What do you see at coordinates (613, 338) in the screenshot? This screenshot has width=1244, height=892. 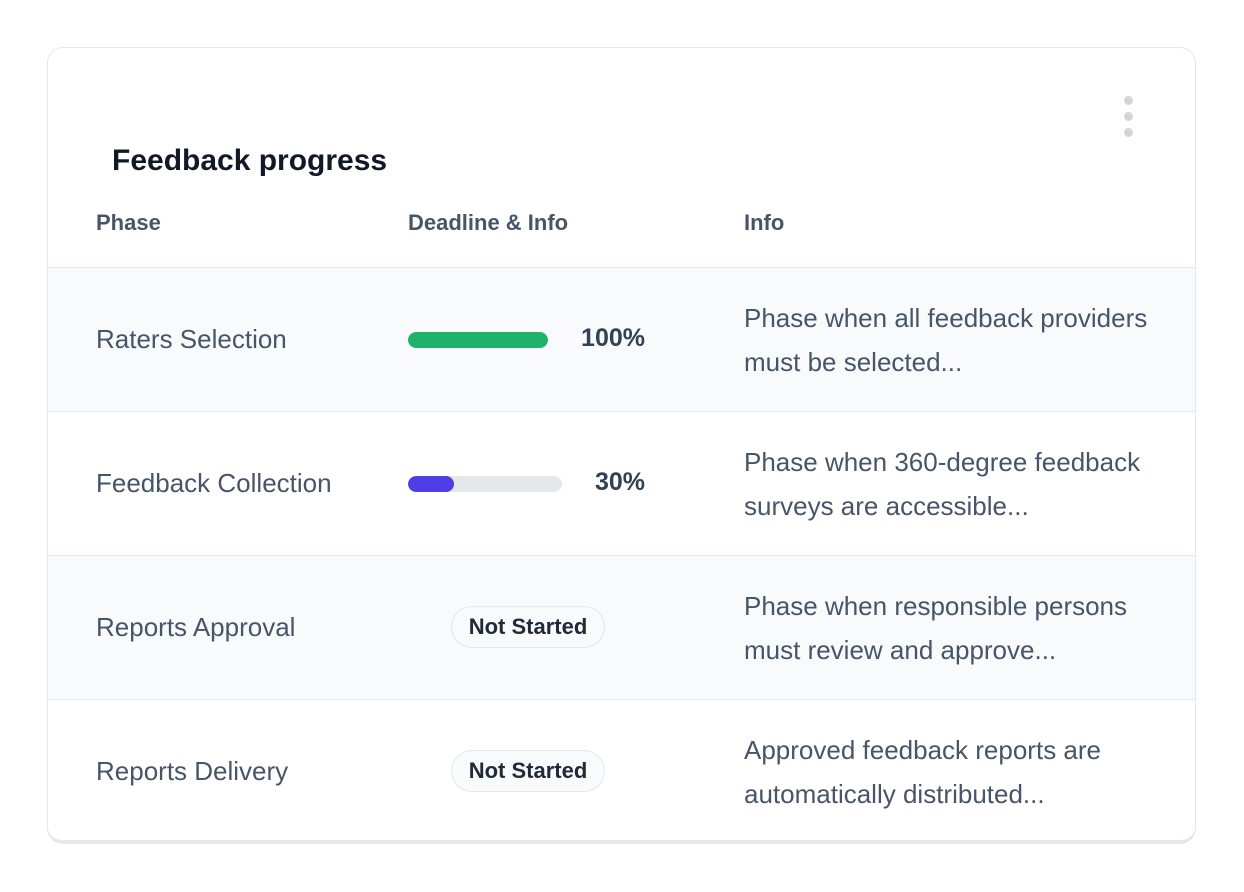 I see `progress-percent: 100%` at bounding box center [613, 338].